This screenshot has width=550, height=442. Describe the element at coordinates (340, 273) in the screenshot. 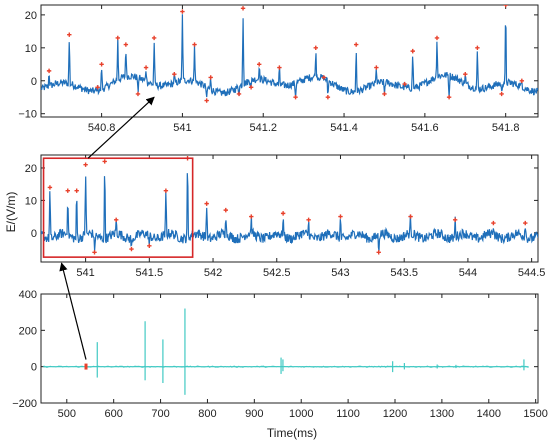

I see `x-tick-label: 543` at that location.